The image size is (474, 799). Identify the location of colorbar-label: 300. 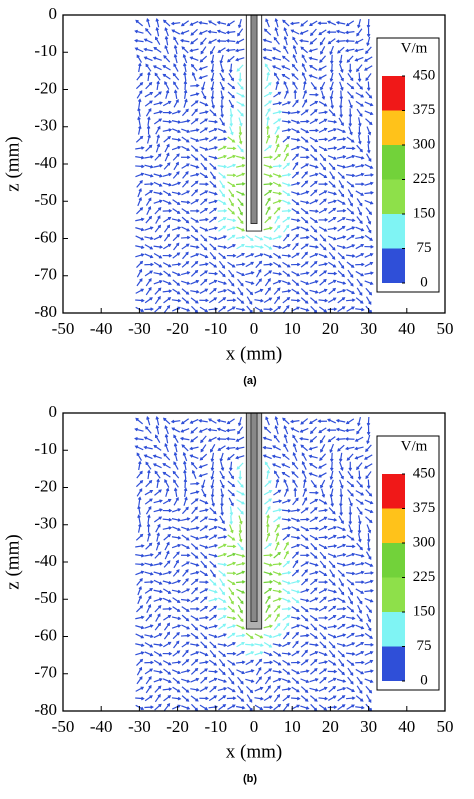
(424, 542).